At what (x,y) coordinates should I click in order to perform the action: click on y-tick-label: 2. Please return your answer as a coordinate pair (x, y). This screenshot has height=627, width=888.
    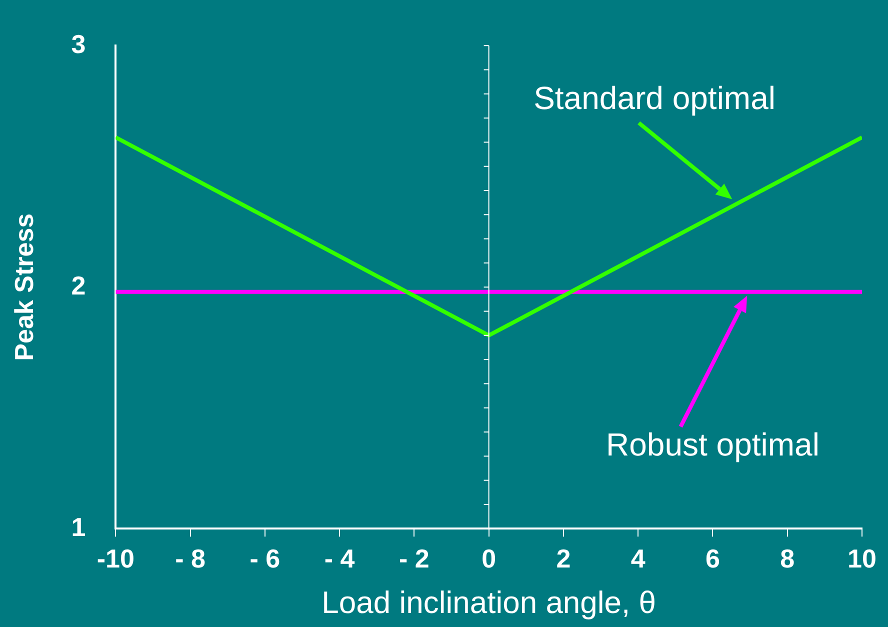
    Looking at the image, I should click on (78, 285).